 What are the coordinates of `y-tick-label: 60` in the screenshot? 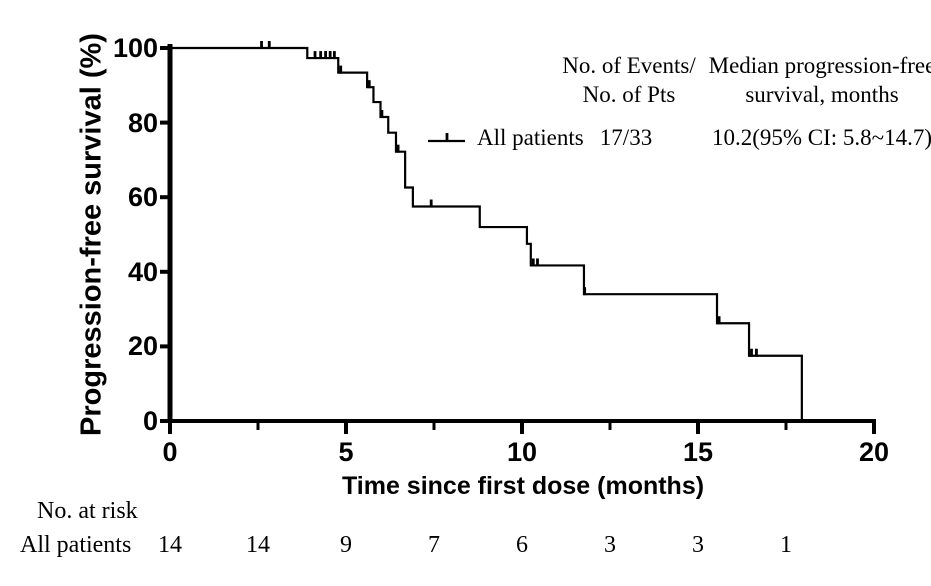 It's located at (142, 197).